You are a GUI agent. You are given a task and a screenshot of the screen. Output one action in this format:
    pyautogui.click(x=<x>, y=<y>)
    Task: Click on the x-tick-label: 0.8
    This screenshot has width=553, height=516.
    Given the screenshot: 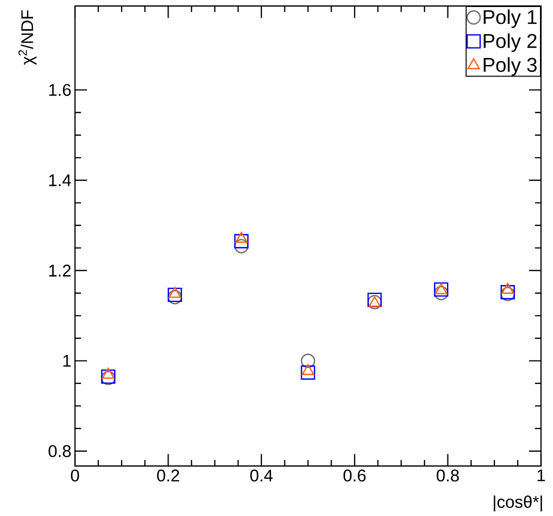 What is the action you would take?
    pyautogui.click(x=447, y=476)
    